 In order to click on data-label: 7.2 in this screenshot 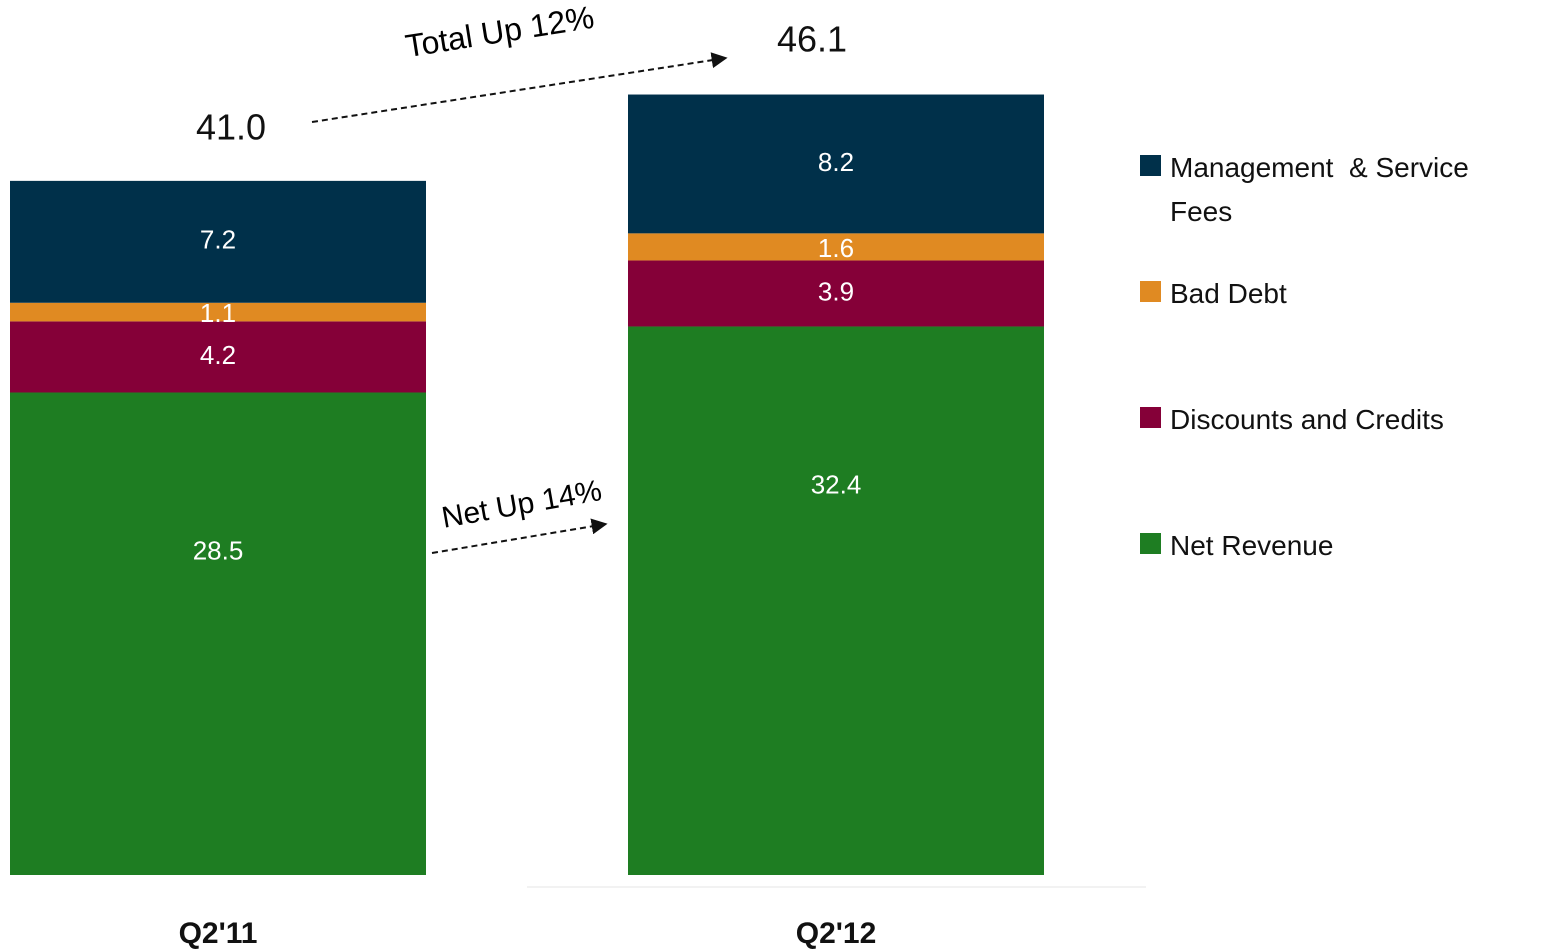, I will do `click(218, 240)`.